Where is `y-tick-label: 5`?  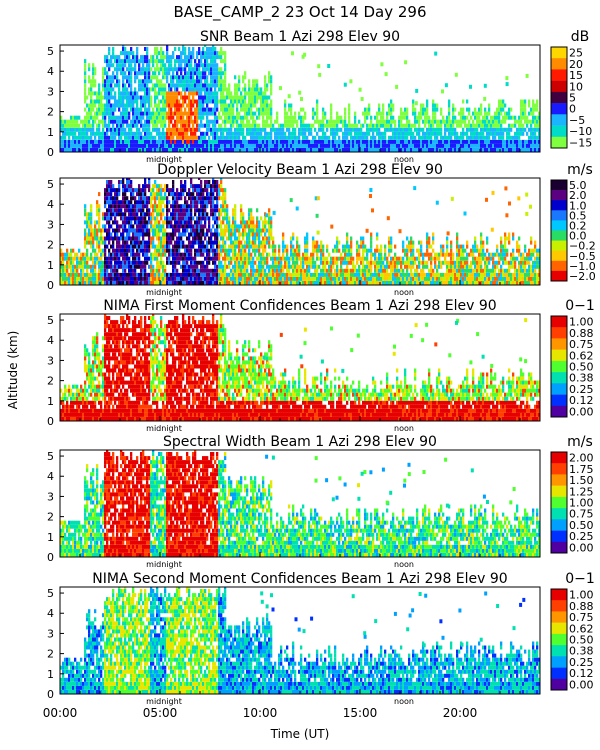 y-tick-label: 5 is located at coordinates (50, 51).